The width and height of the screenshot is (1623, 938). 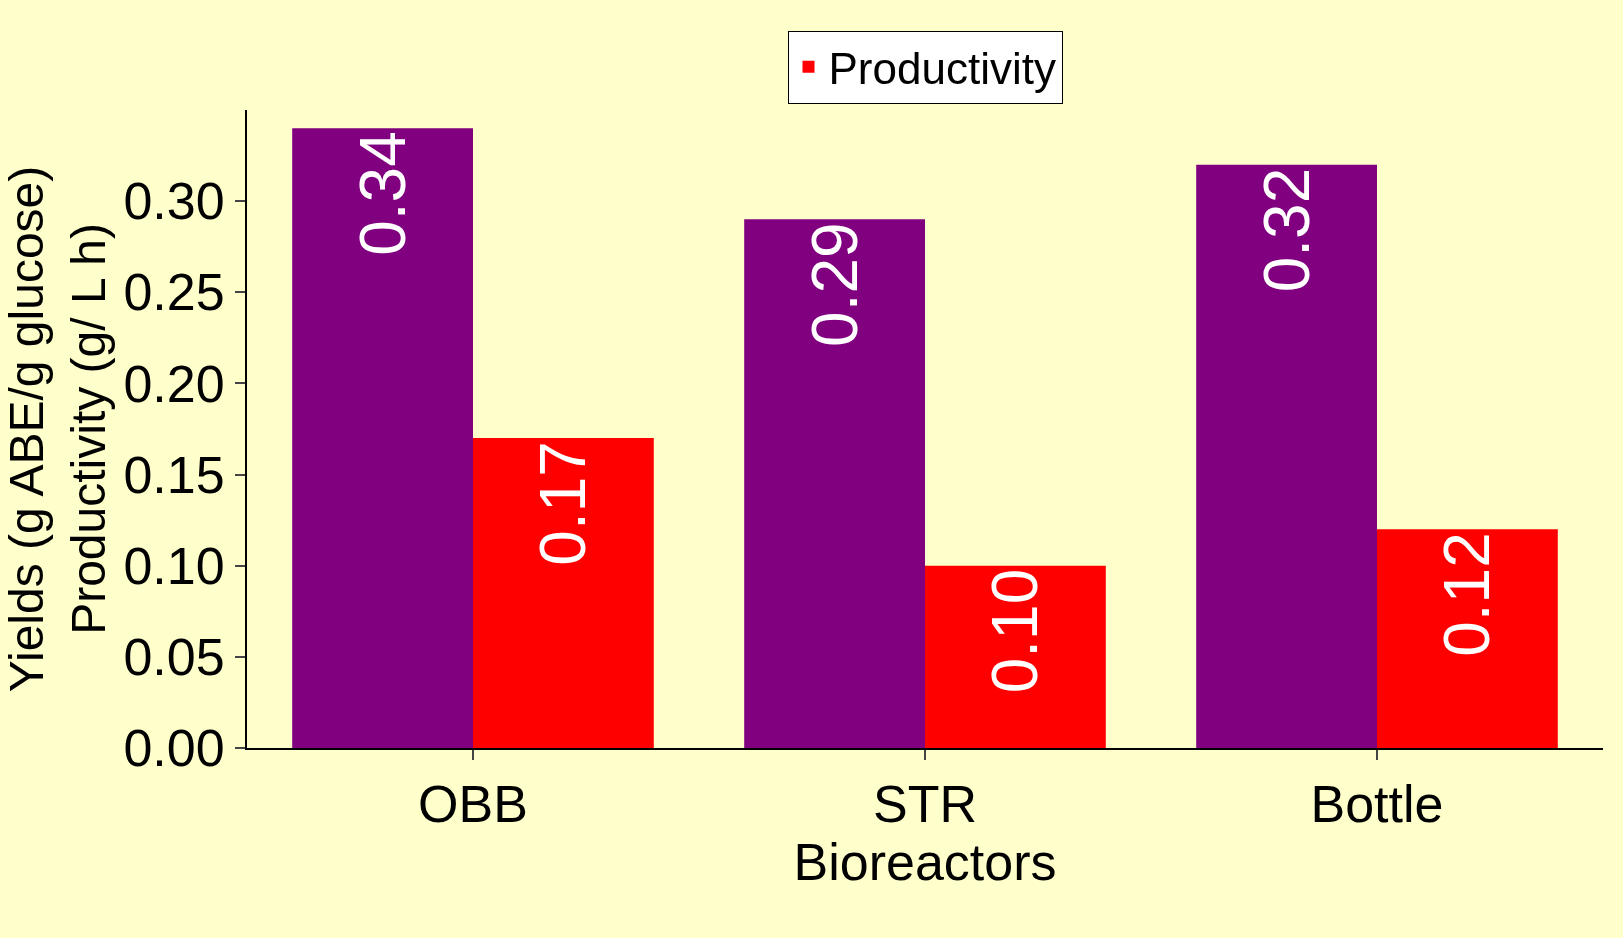 I want to click on y-tick-label: 0.30, so click(x=174, y=201).